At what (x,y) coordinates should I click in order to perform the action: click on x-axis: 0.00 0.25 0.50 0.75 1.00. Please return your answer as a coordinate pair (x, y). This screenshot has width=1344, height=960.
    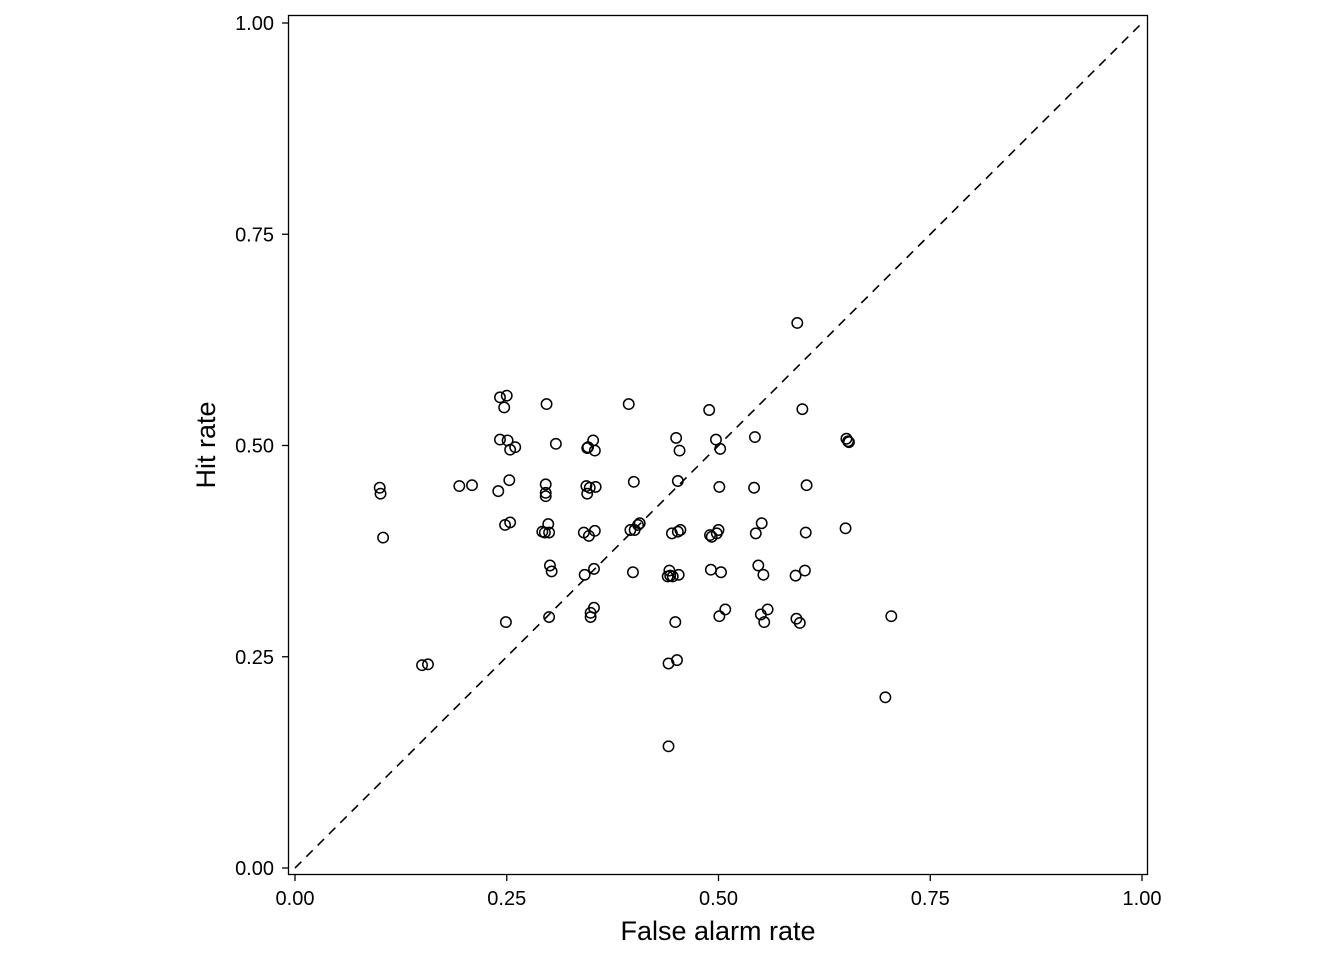
    Looking at the image, I should click on (719, 892).